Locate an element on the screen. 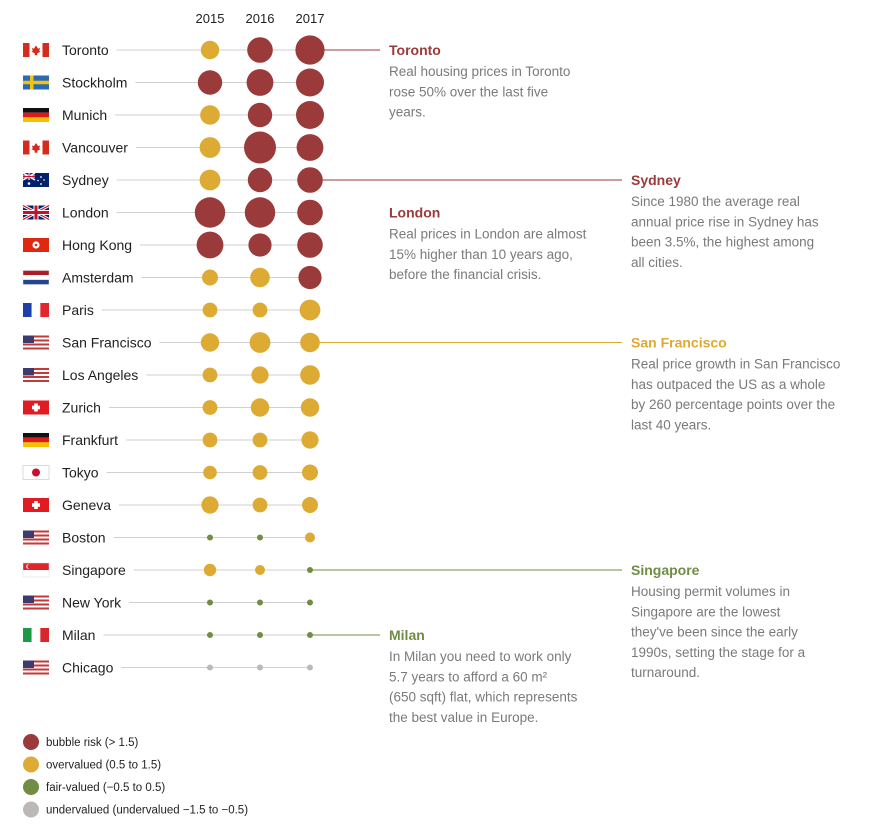 This screenshot has height=828, width=896. annotation-text-london-1: Real prices in London are almost is located at coordinates (488, 234).